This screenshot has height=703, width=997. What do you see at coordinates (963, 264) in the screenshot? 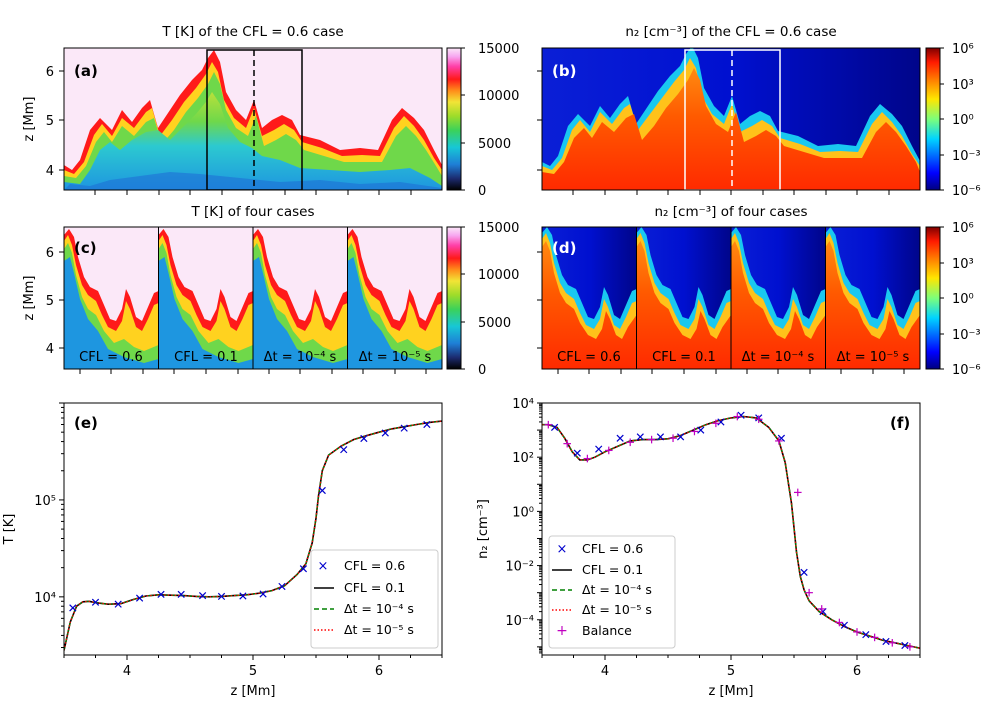
I see `colorbar-d-tick: 10³` at bounding box center [963, 264].